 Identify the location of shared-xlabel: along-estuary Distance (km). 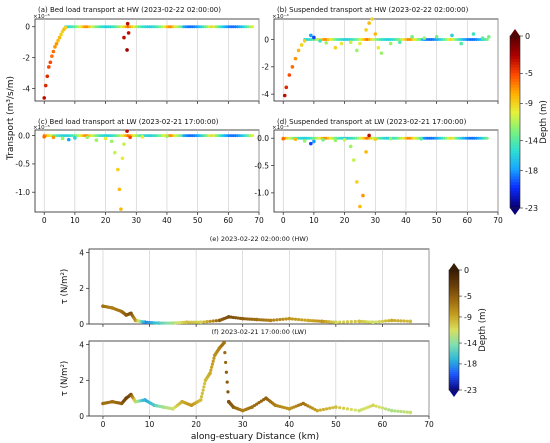
(255, 437).